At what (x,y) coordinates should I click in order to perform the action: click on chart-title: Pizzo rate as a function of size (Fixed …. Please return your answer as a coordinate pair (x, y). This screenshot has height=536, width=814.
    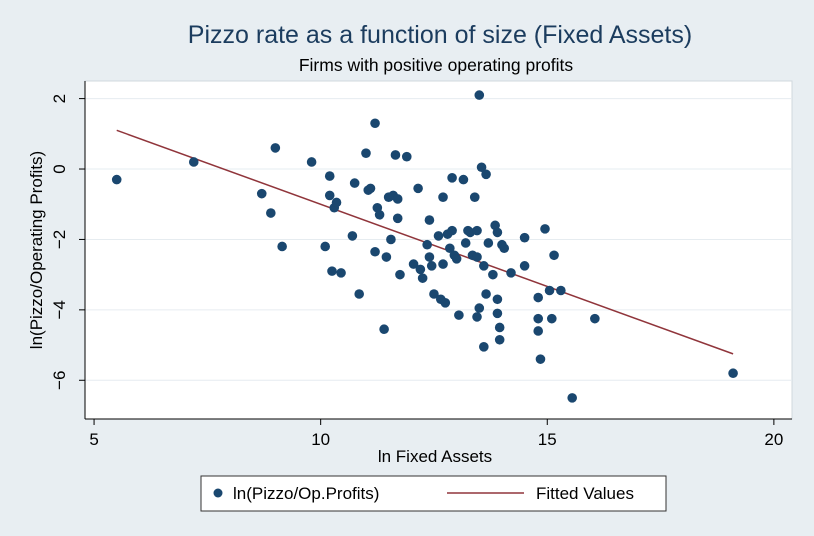
    Looking at the image, I should click on (440, 35).